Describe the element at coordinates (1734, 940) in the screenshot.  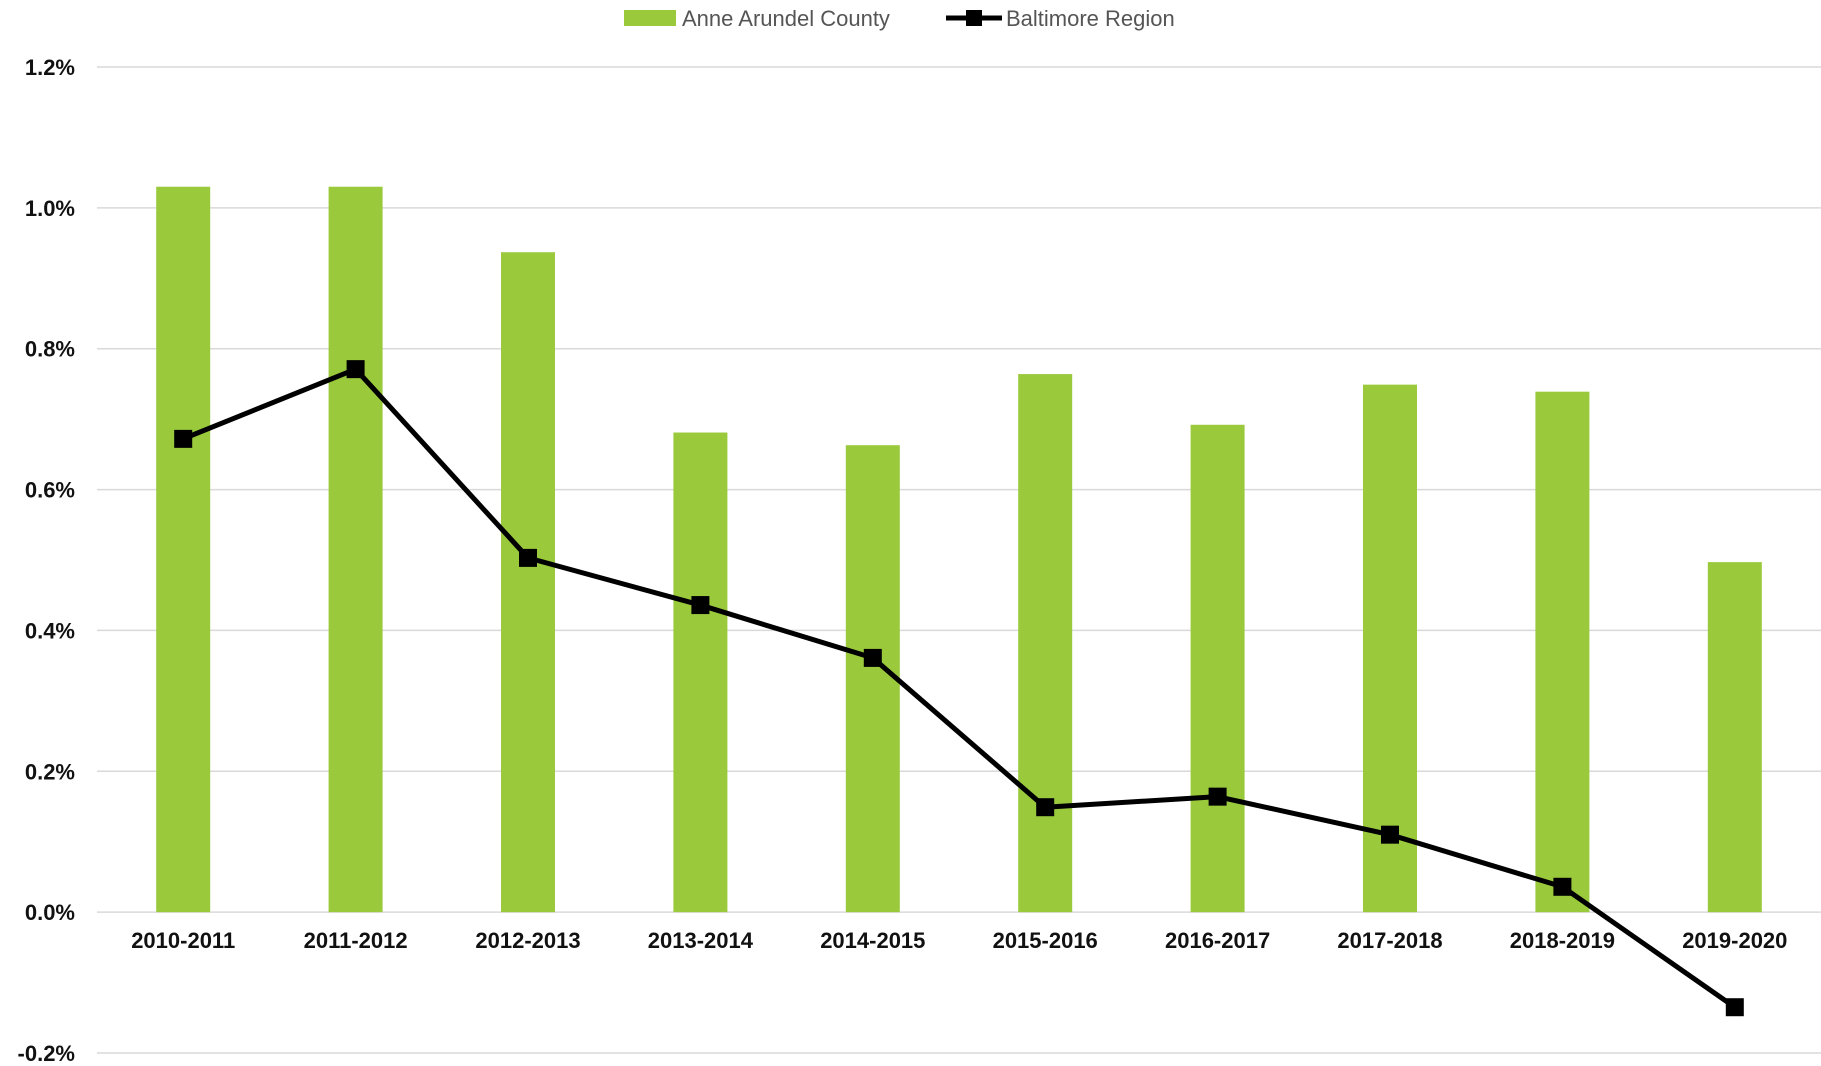
I see `x-tick-label: 2019-2020` at that location.